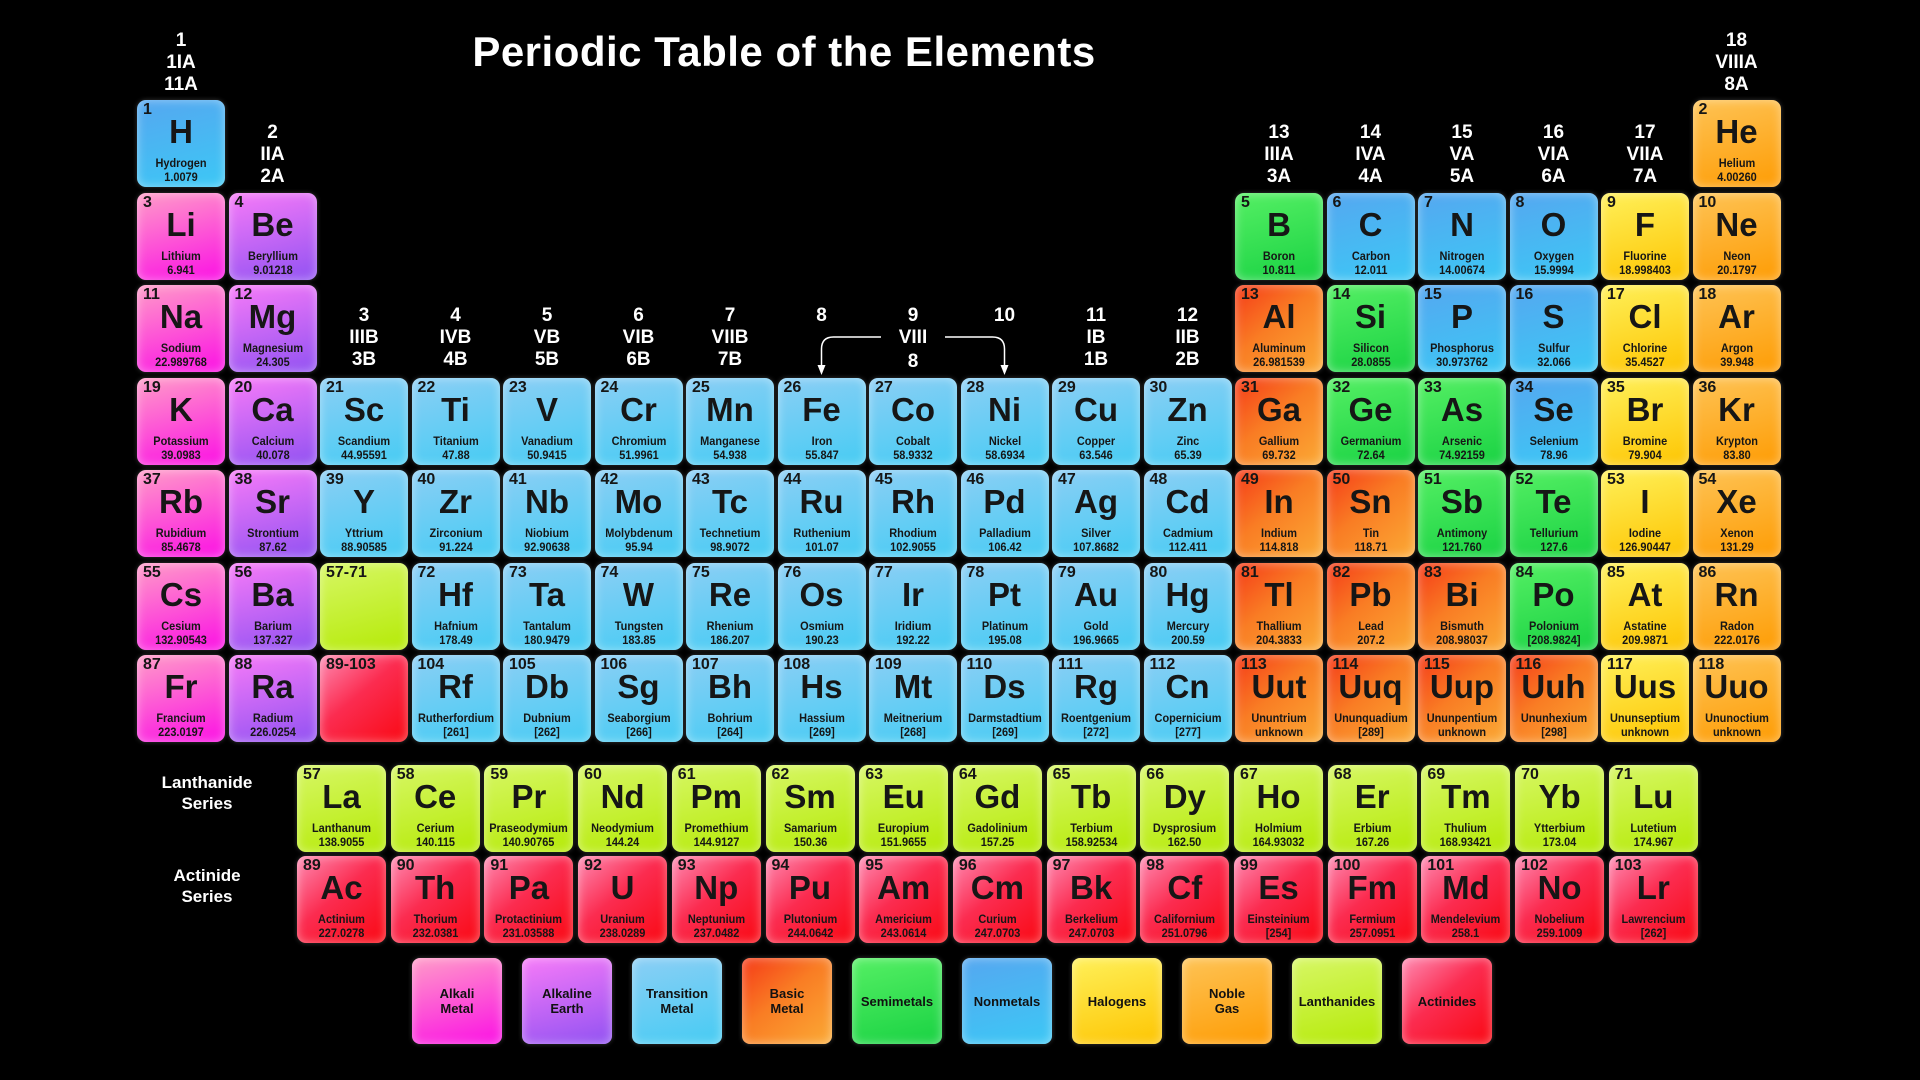  Describe the element at coordinates (1279, 328) in the screenshot. I see `element-tile-al: 13 Al Aluminum 26.981539` at that location.